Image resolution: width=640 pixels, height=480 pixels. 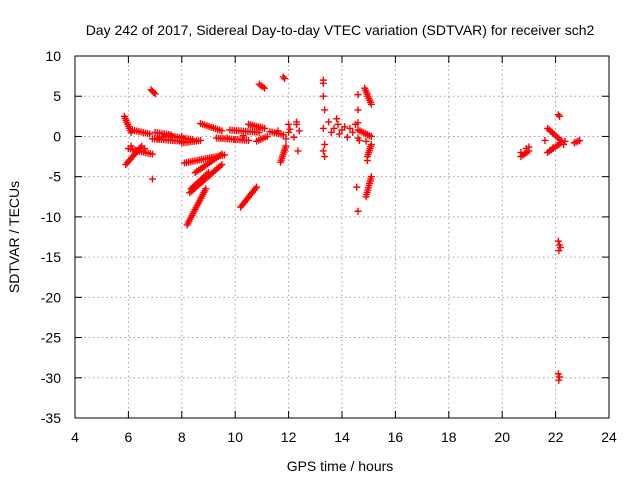 What do you see at coordinates (53, 56) in the screenshot?
I see `y-tick-label: 10` at bounding box center [53, 56].